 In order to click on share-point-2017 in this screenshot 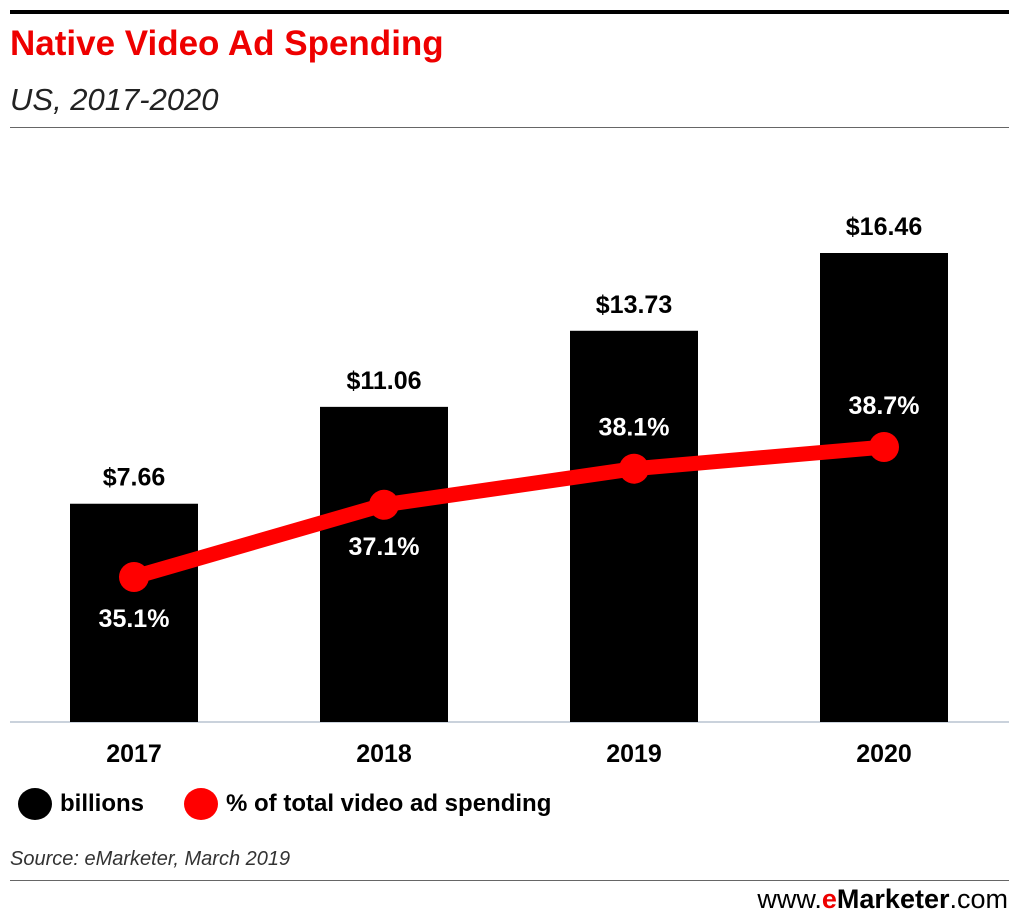, I will do `click(134, 577)`.